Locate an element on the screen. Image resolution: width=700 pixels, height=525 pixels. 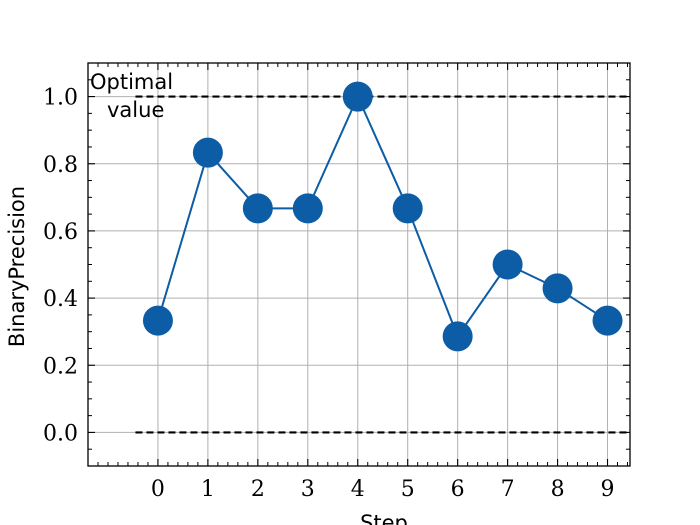
x-tick-label: 6 is located at coordinates (458, 489).